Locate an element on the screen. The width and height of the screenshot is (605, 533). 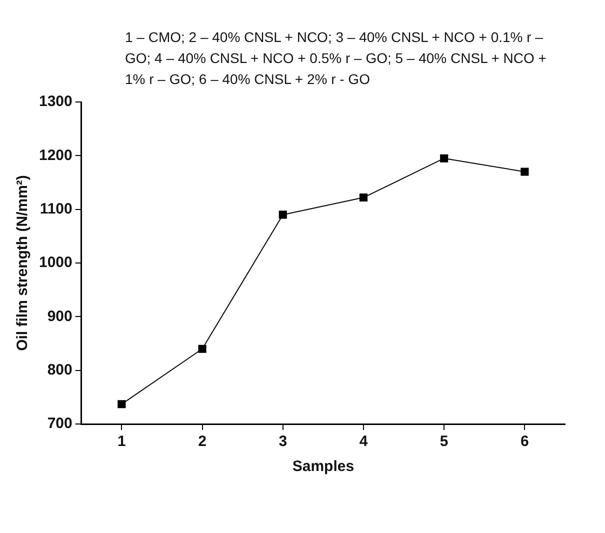
chart-title: 1 – CMO; 2 – 40% CNSL + NCO; 3 – 40% CNSL + NCO + 0.1% r – GO; 4 – 40% CNSL + NCO + 0.5% r – GO; 5 – 40% CNSL + NCO + 1% r – GO; 6 – 40% CNSL + 2% r - GO is located at coordinates (336, 58).